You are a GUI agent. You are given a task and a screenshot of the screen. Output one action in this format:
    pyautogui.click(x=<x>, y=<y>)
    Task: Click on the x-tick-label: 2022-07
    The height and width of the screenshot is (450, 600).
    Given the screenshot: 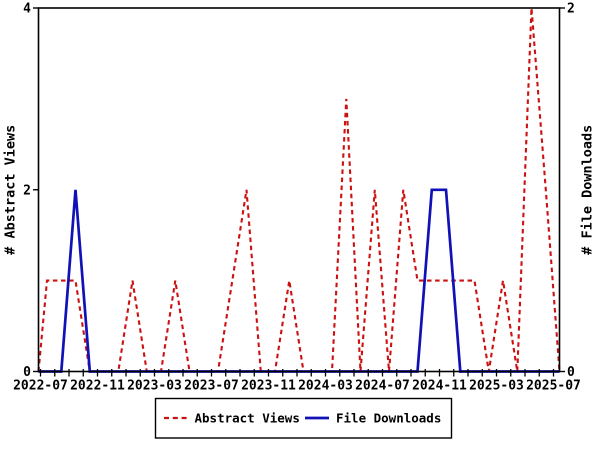 What is the action you would take?
    pyautogui.click(x=40, y=386)
    